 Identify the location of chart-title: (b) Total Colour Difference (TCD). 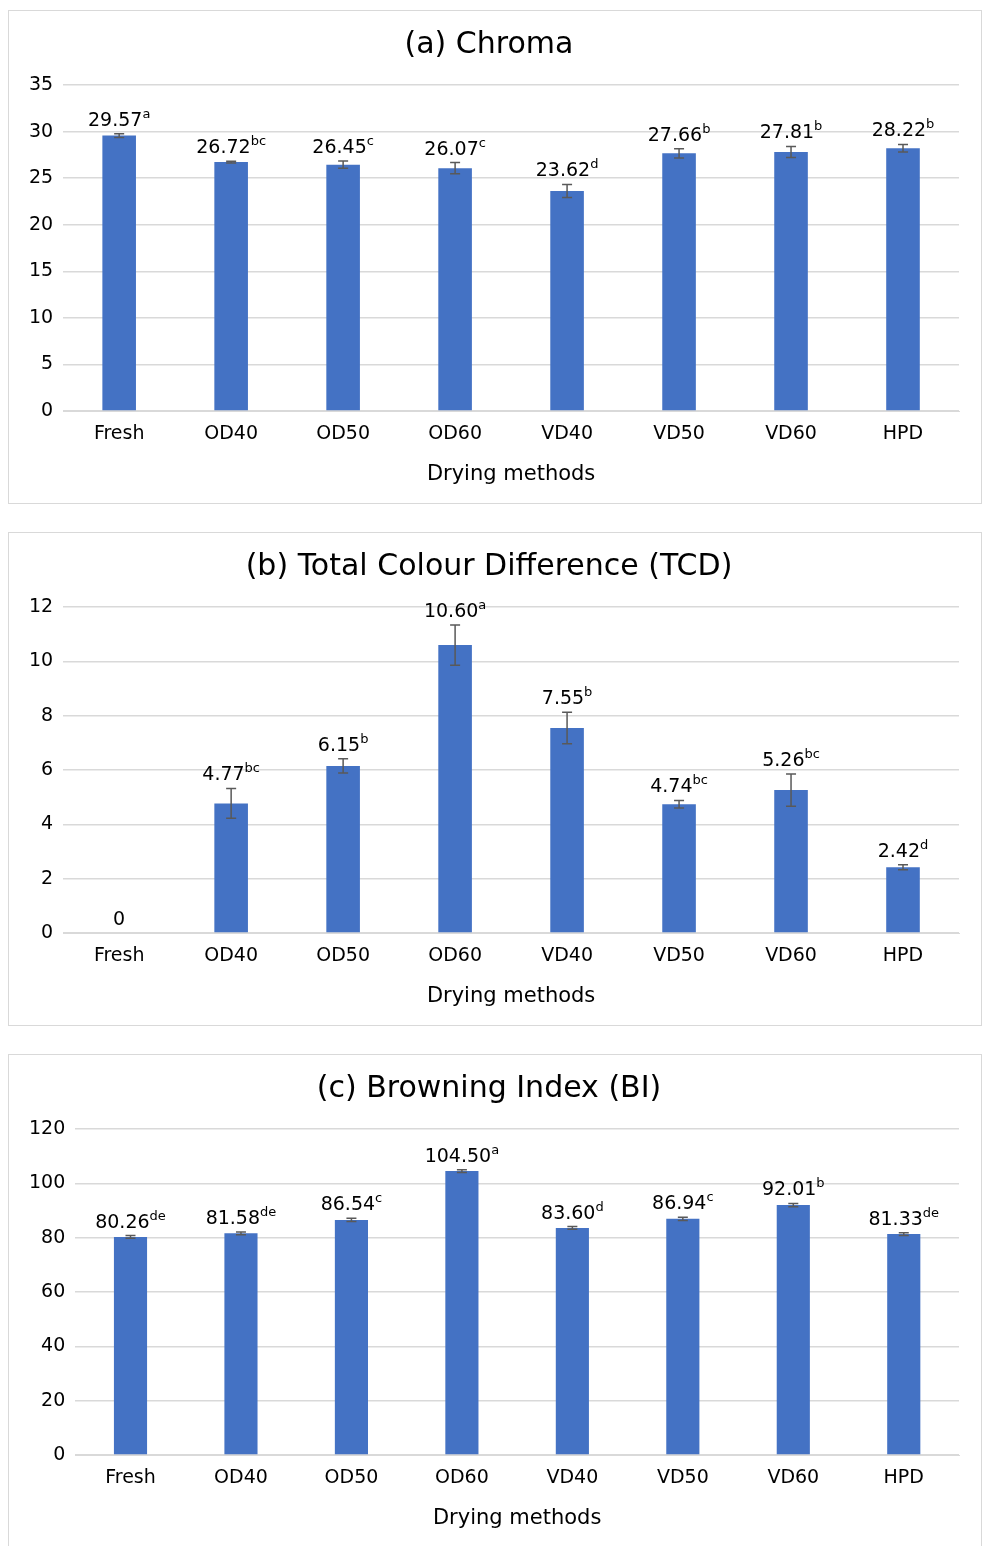
(489, 564).